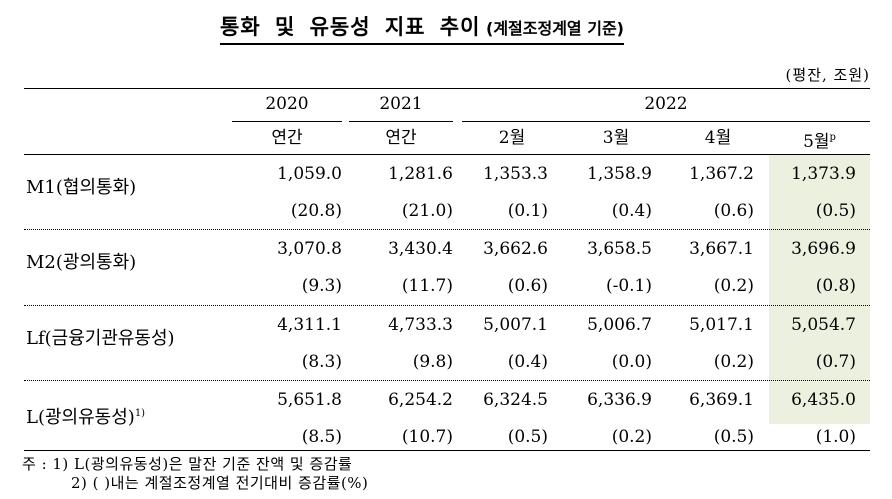  What do you see at coordinates (309, 249) in the screenshot?
I see `value-cell: 3,070.8` at bounding box center [309, 249].